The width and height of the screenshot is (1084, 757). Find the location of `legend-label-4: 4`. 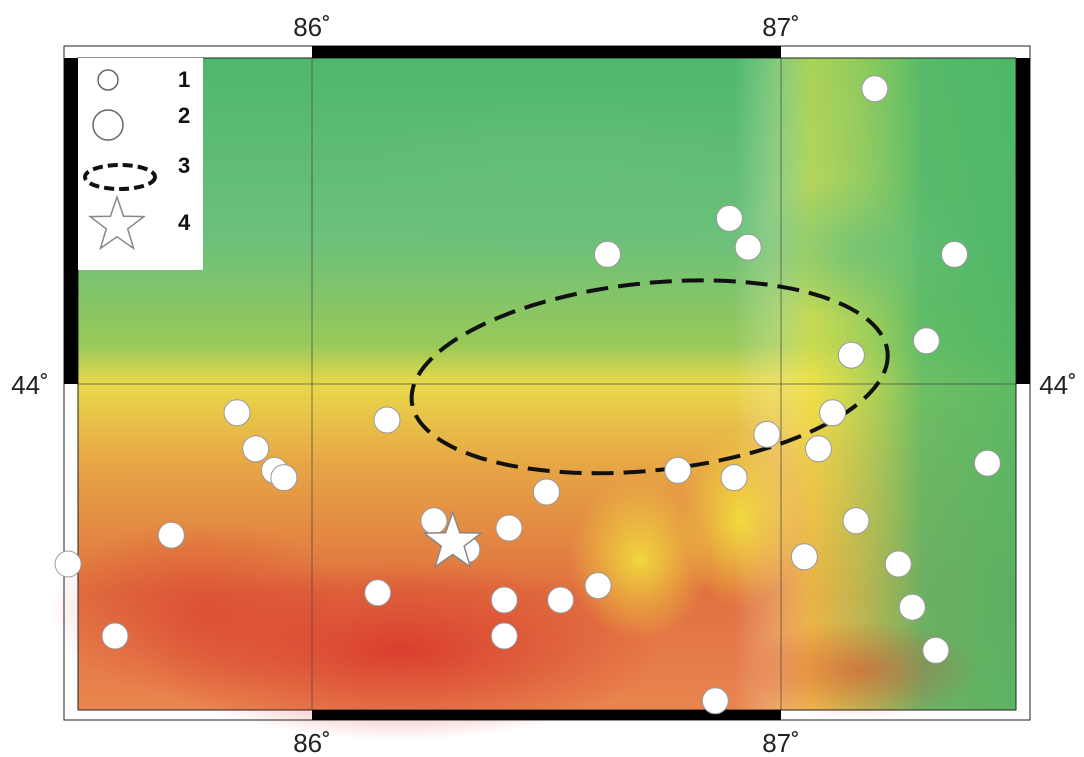

legend-label-4: 4 is located at coordinates (184, 222).